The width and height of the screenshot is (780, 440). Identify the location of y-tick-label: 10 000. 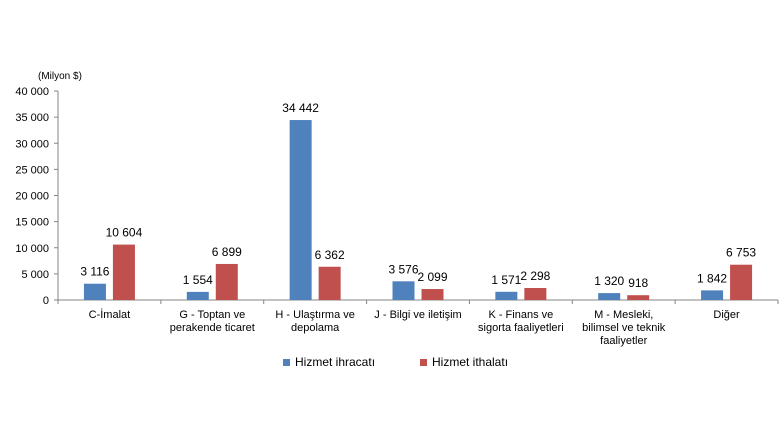
(32, 249).